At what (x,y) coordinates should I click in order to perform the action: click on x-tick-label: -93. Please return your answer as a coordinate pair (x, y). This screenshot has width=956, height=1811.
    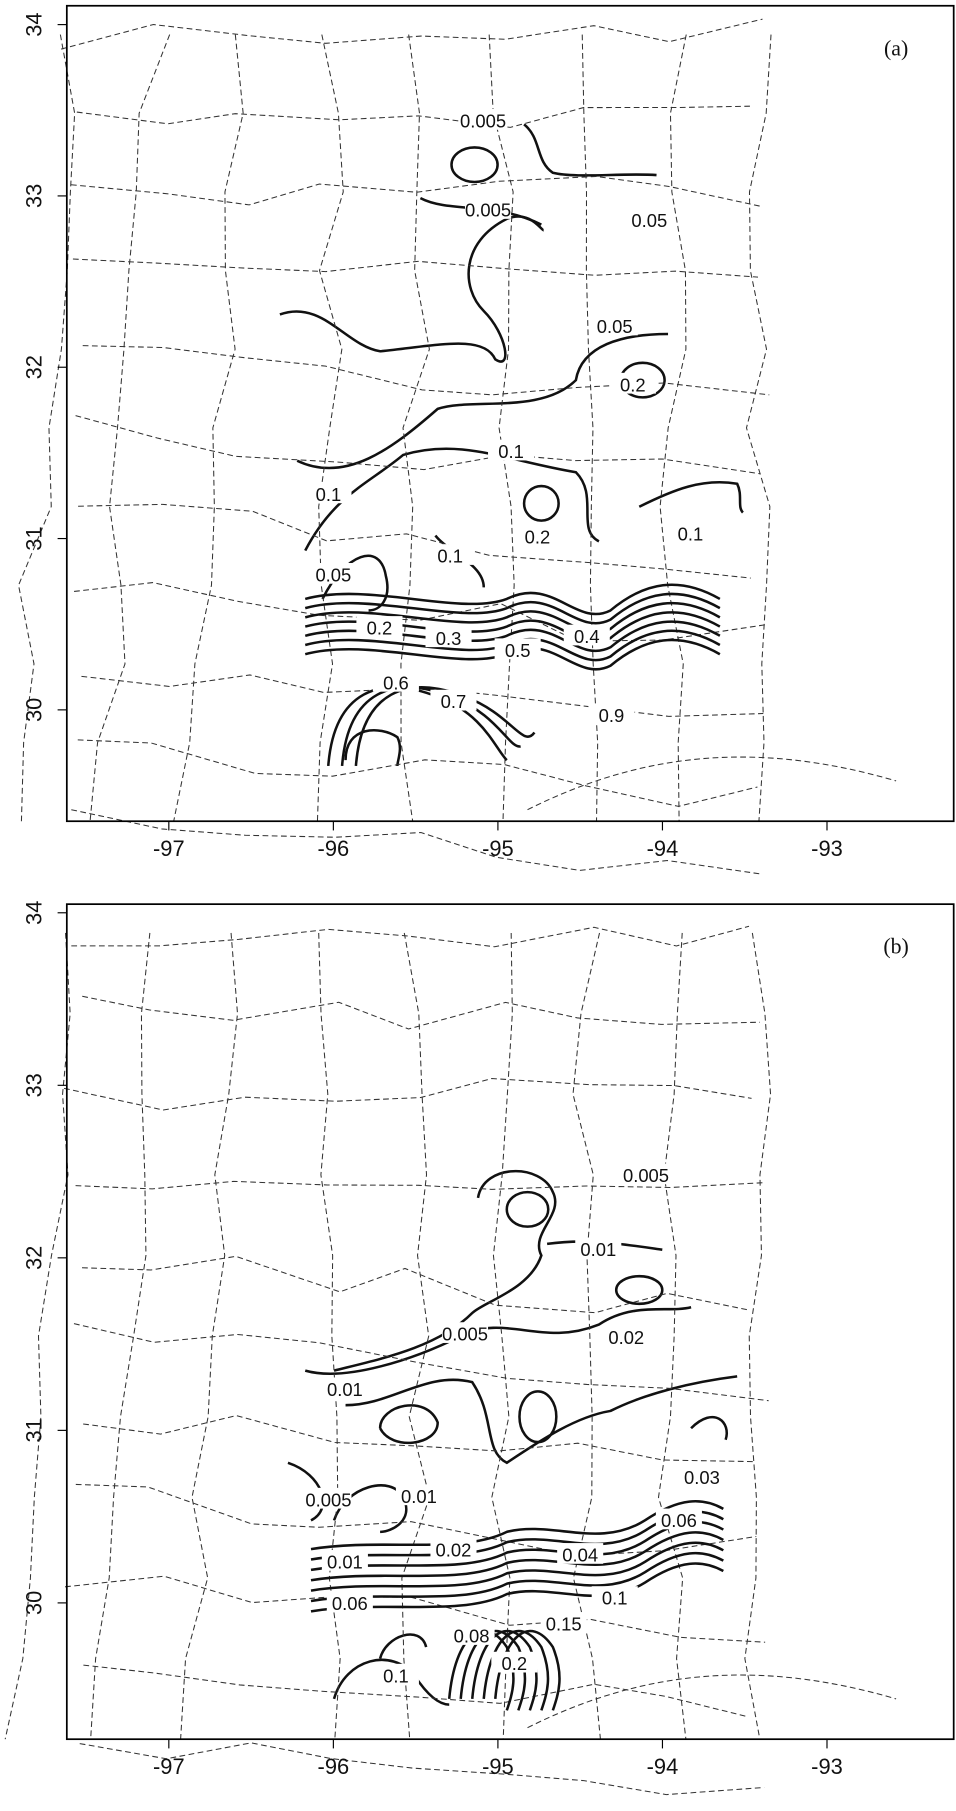
    Looking at the image, I should click on (827, 1766).